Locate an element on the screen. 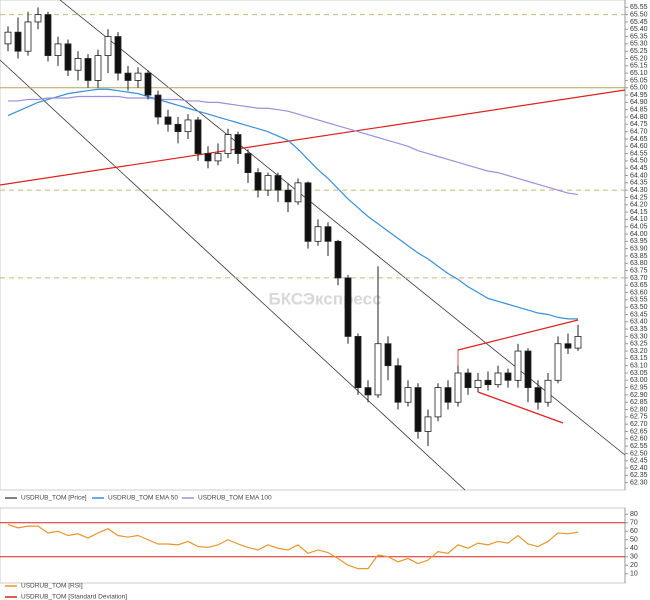 This screenshot has height=600, width=650. y-tick-label: 64.95 is located at coordinates (639, 95).